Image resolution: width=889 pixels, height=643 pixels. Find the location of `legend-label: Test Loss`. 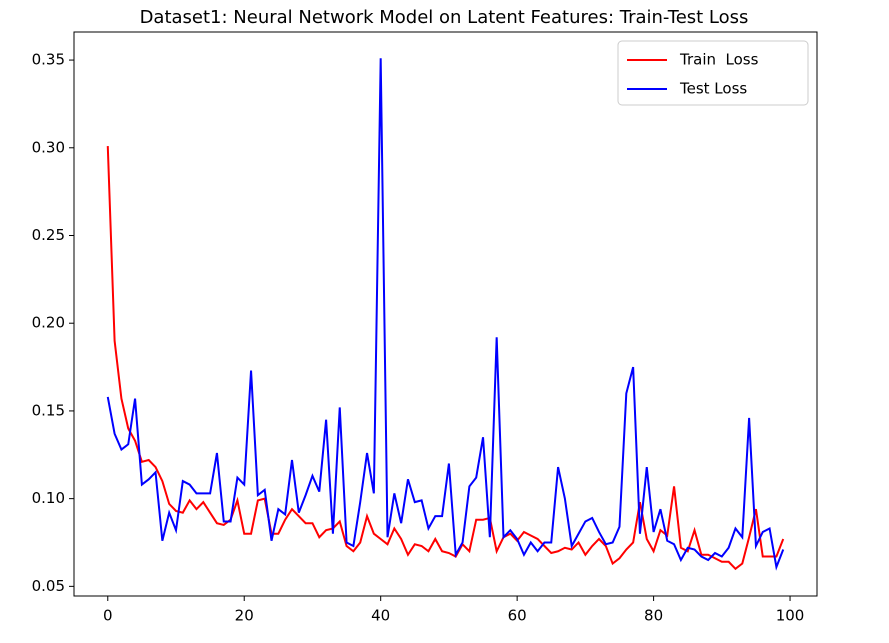

legend-label: Test Loss is located at coordinates (713, 89).